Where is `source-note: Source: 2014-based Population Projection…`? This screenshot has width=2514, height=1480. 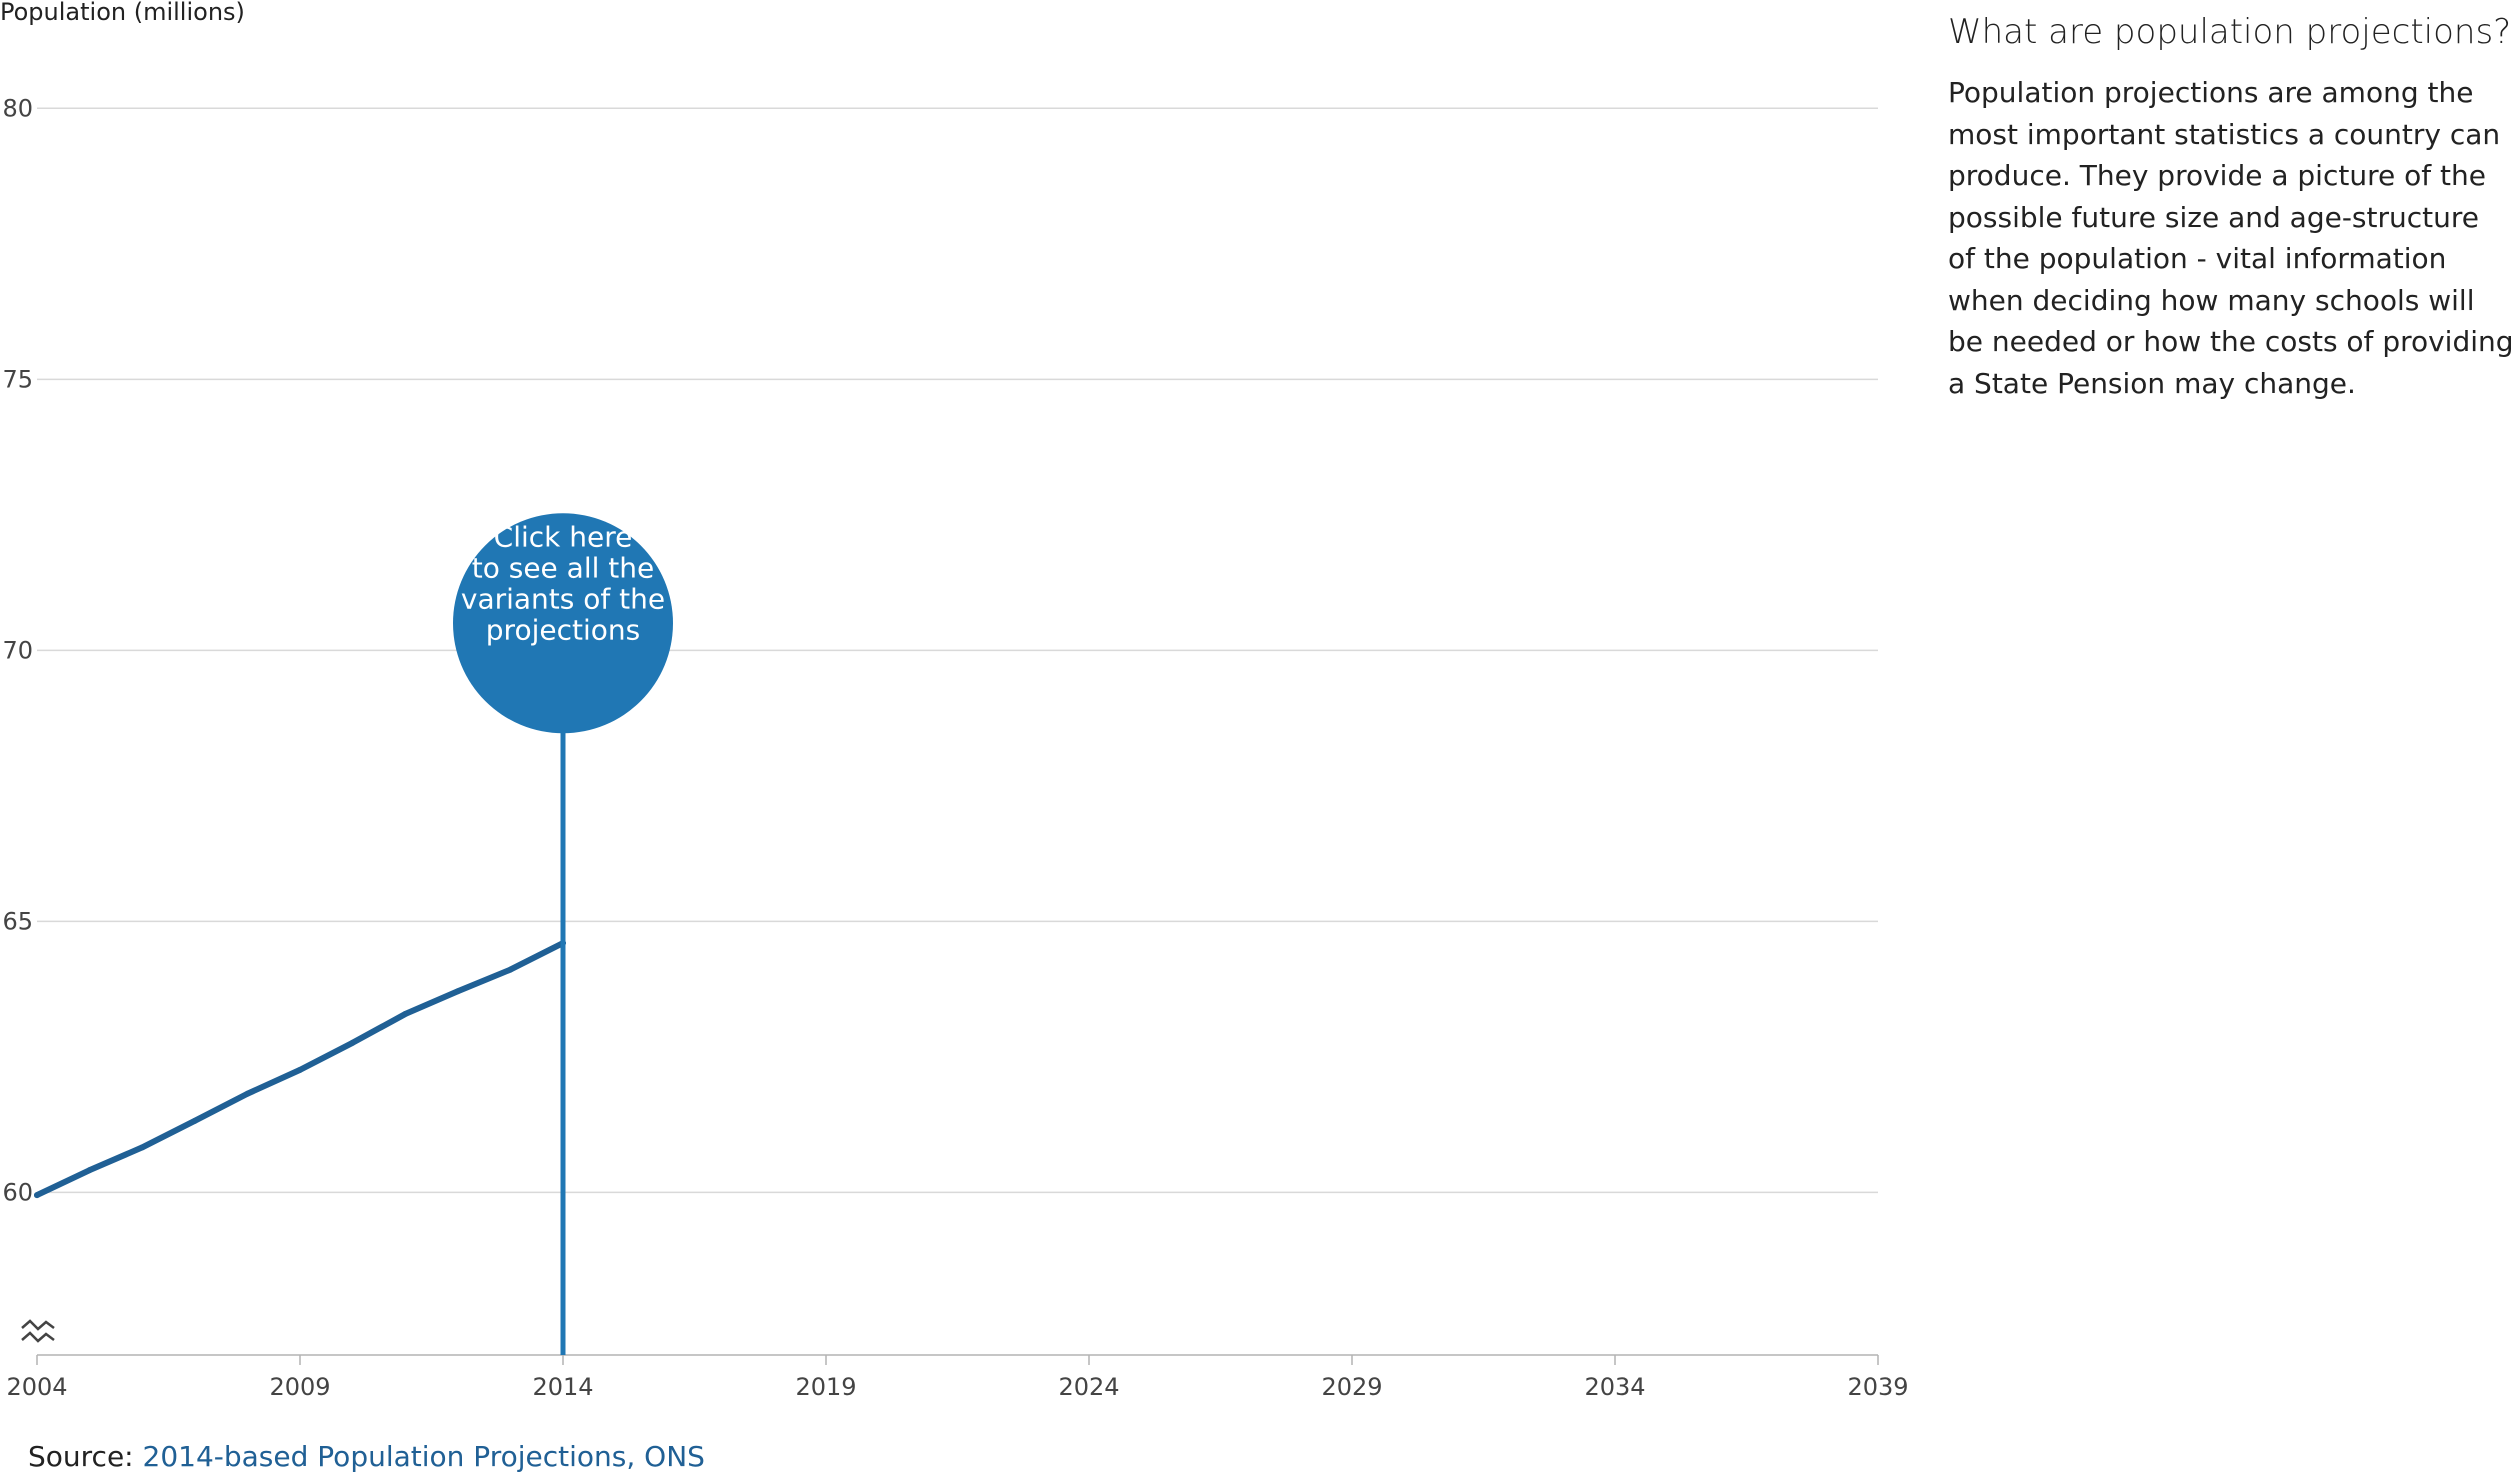 source-note: Source: 2014-based Population Projection… is located at coordinates (366, 1456).